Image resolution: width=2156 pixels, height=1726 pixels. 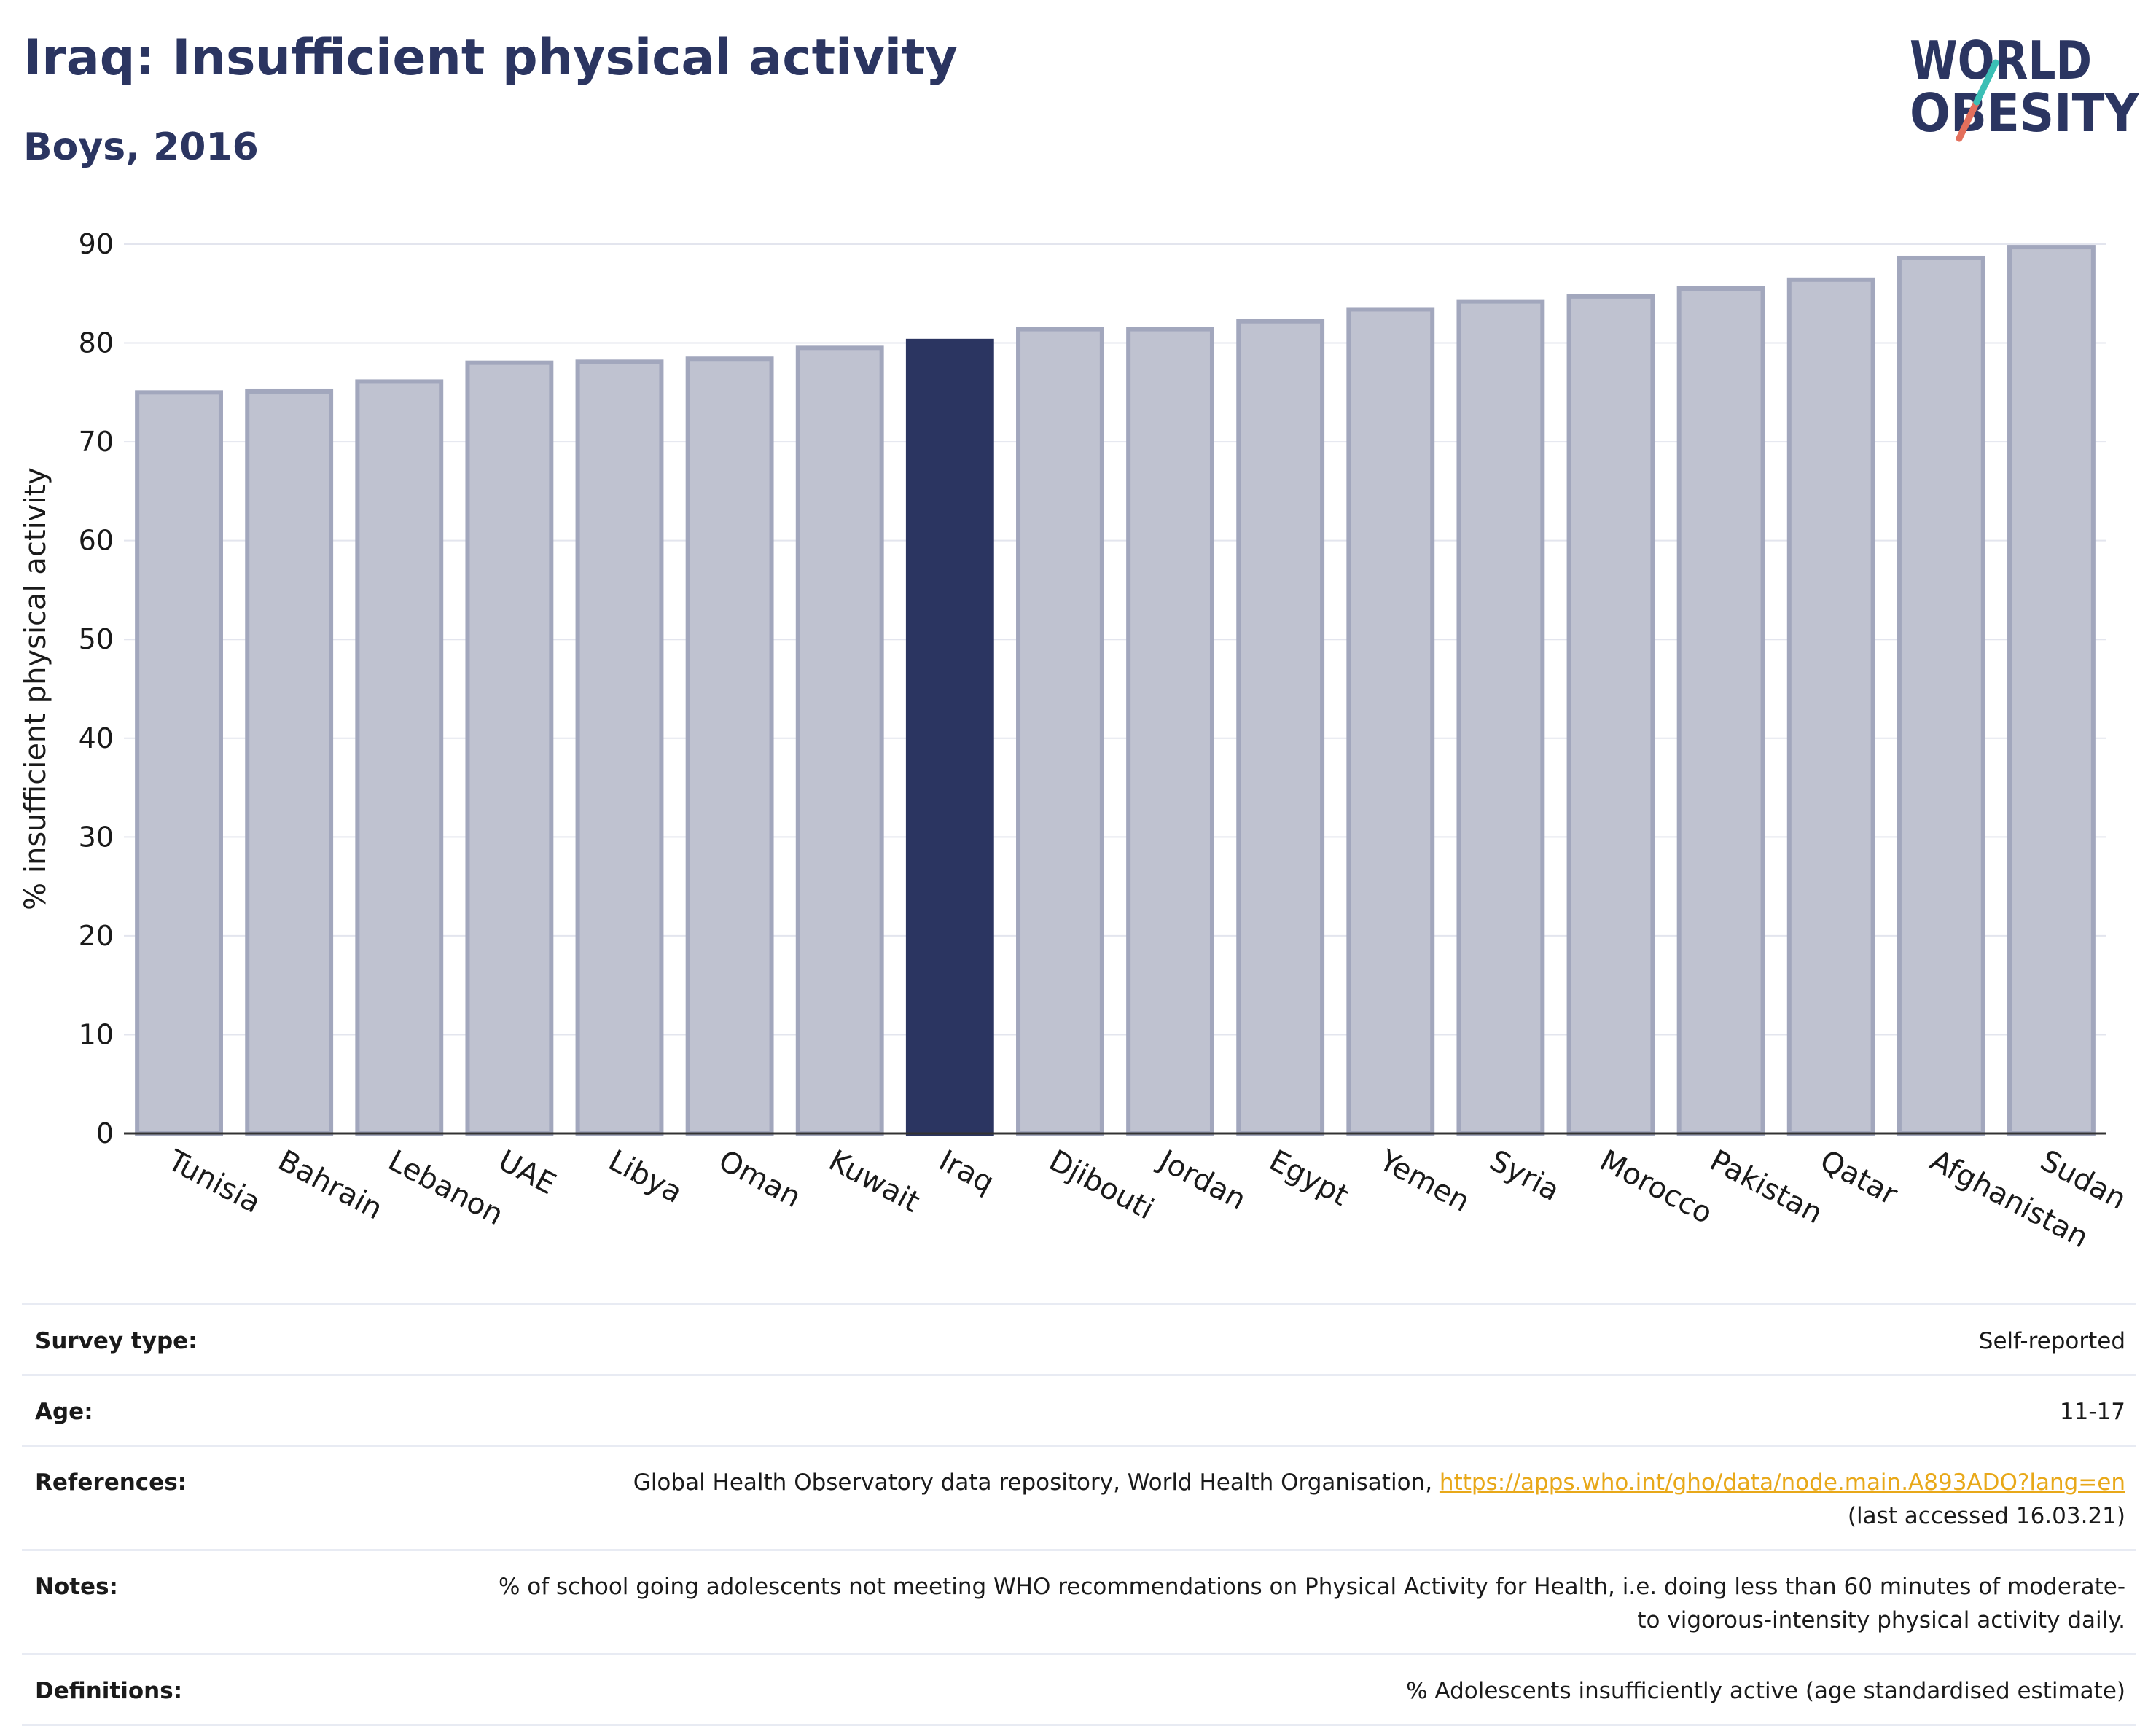 I want to click on notes-label: Notes:, so click(x=77, y=1587).